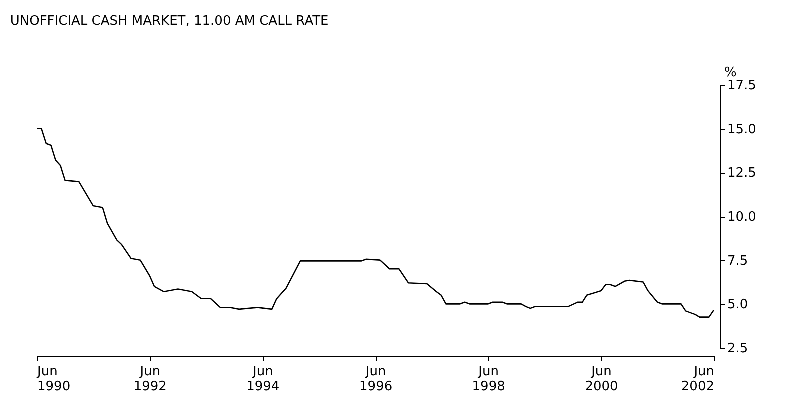 This screenshot has height=412, width=797. Describe the element at coordinates (150, 379) in the screenshot. I see `x-tick-label: Jun 1992` at that location.